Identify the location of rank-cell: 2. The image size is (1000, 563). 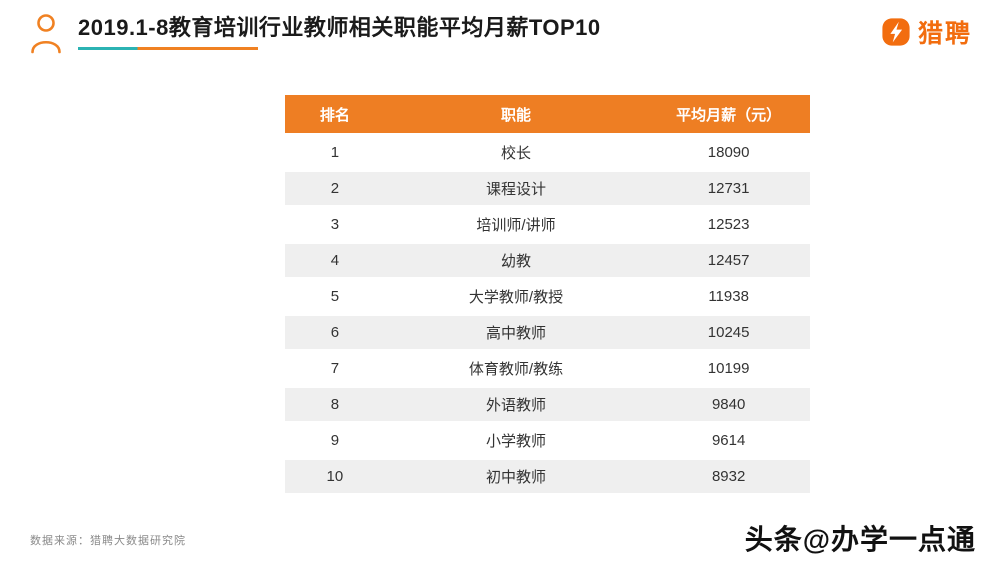
(335, 188).